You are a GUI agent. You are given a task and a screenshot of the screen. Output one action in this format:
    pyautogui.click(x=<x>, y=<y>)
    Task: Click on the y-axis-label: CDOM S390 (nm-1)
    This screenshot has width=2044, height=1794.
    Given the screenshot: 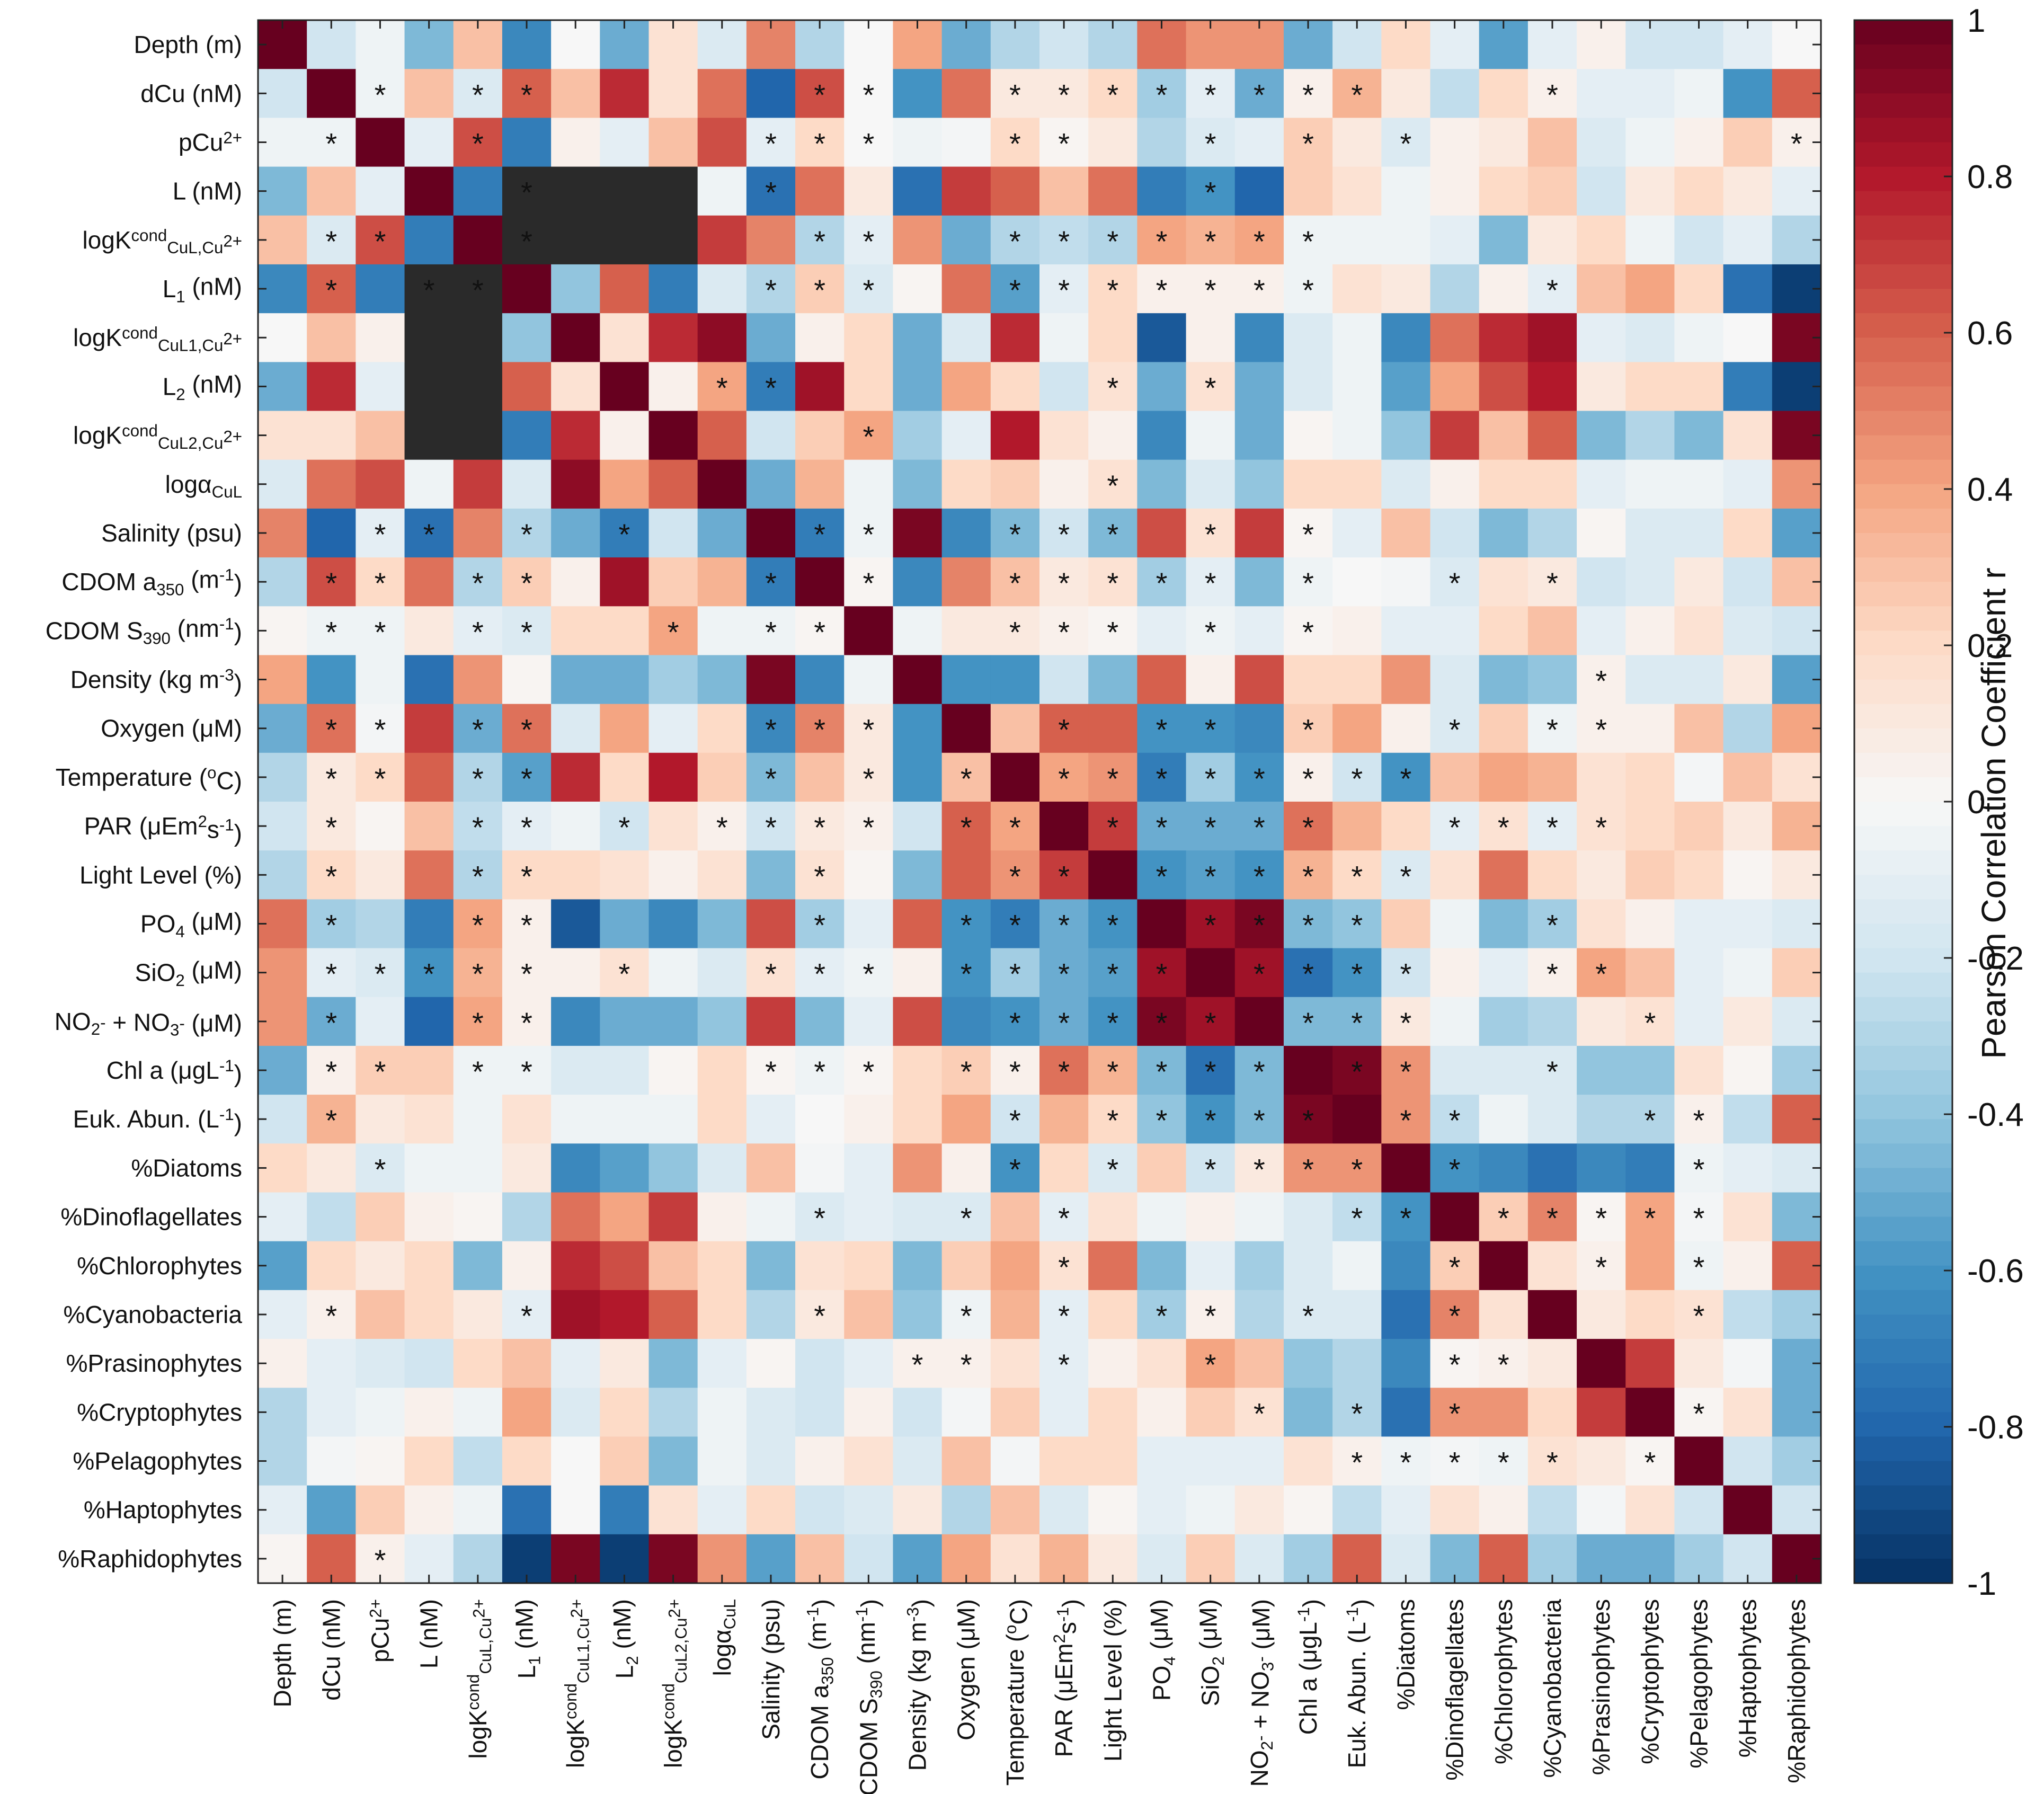 What is the action you would take?
    pyautogui.click(x=144, y=631)
    